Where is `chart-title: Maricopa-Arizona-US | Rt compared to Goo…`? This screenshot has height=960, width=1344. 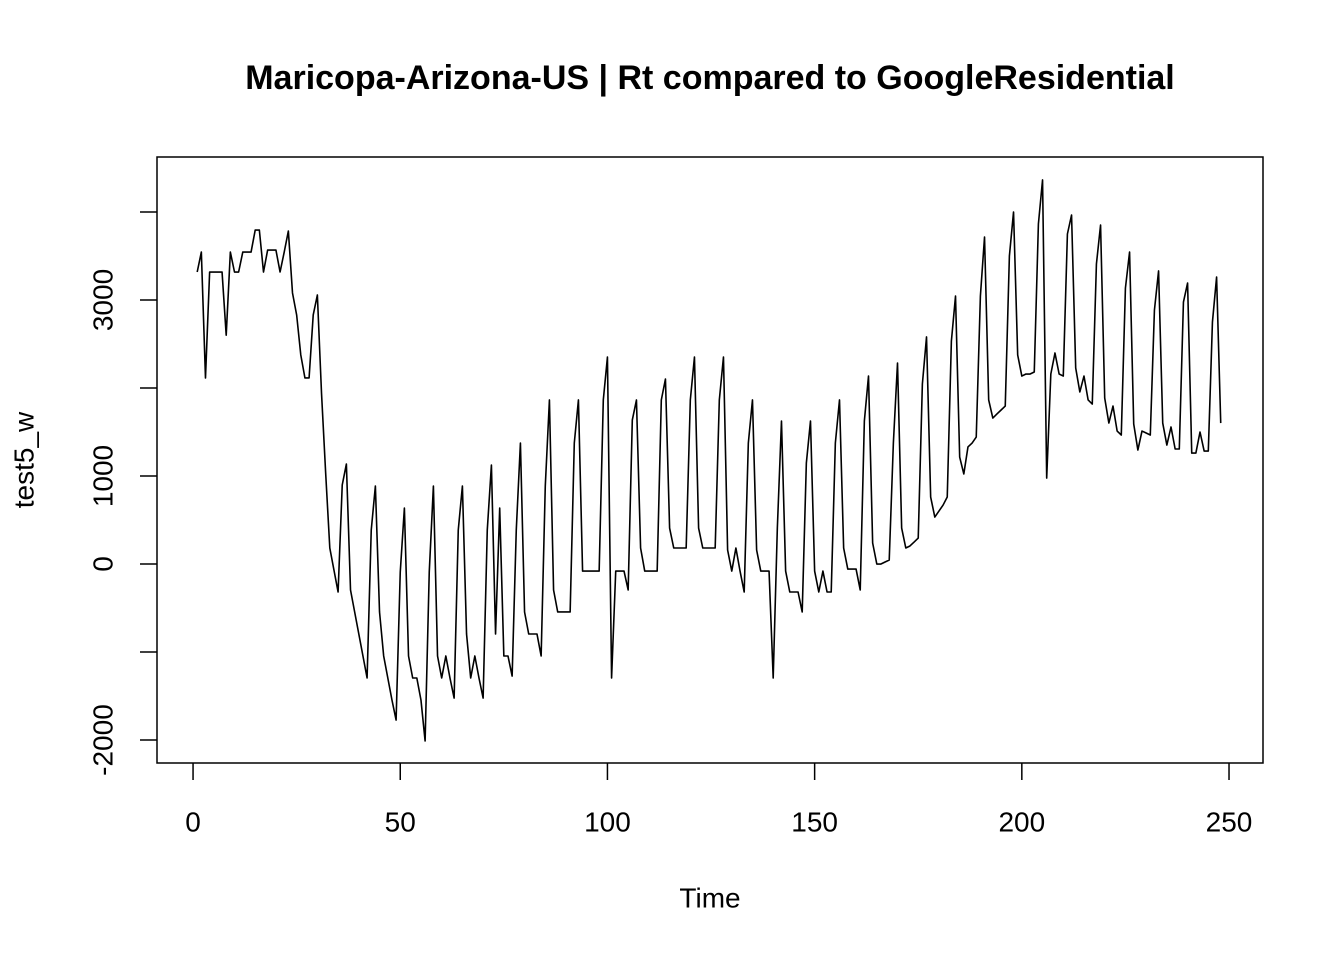 chart-title: Maricopa-Arizona-US | Rt compared to Goo… is located at coordinates (710, 78).